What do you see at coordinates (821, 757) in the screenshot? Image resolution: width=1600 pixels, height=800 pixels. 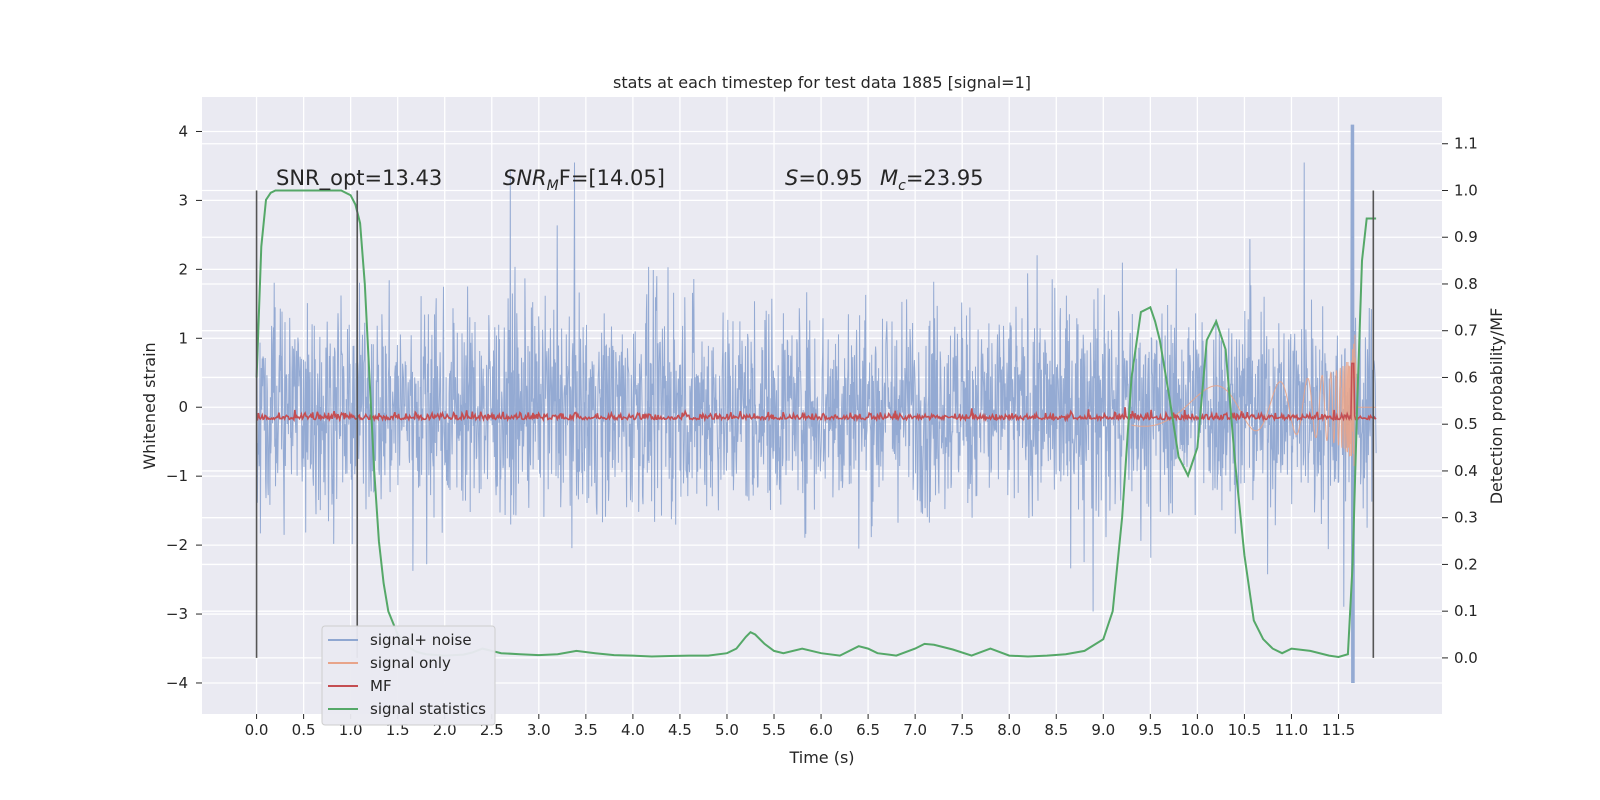 I see `x-axis-label: Time (s)` at bounding box center [821, 757].